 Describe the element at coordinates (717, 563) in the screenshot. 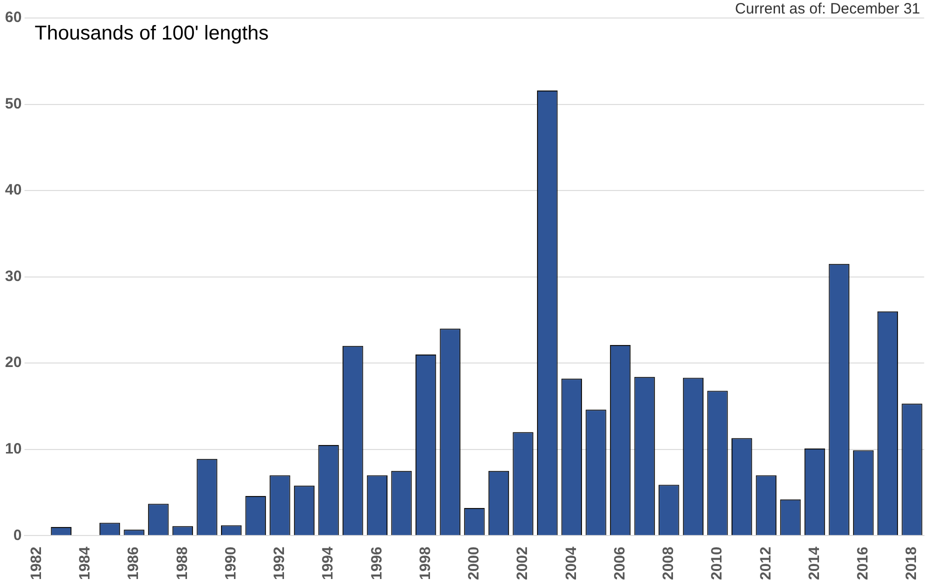

I see `x-tick-label: 2010` at that location.